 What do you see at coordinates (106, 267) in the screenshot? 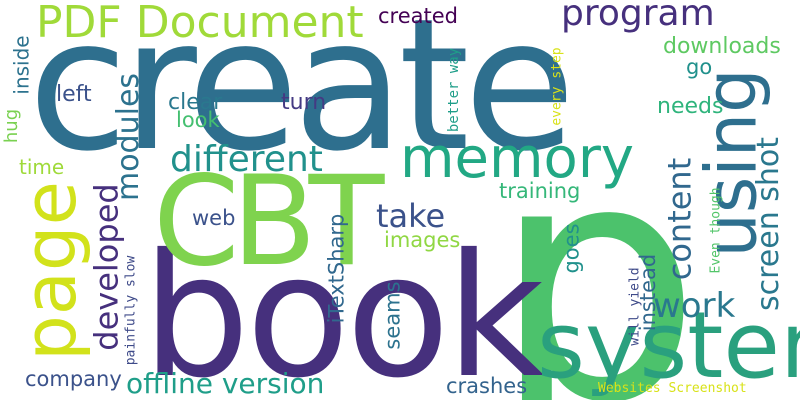
I see `word-developed: developed` at bounding box center [106, 267].